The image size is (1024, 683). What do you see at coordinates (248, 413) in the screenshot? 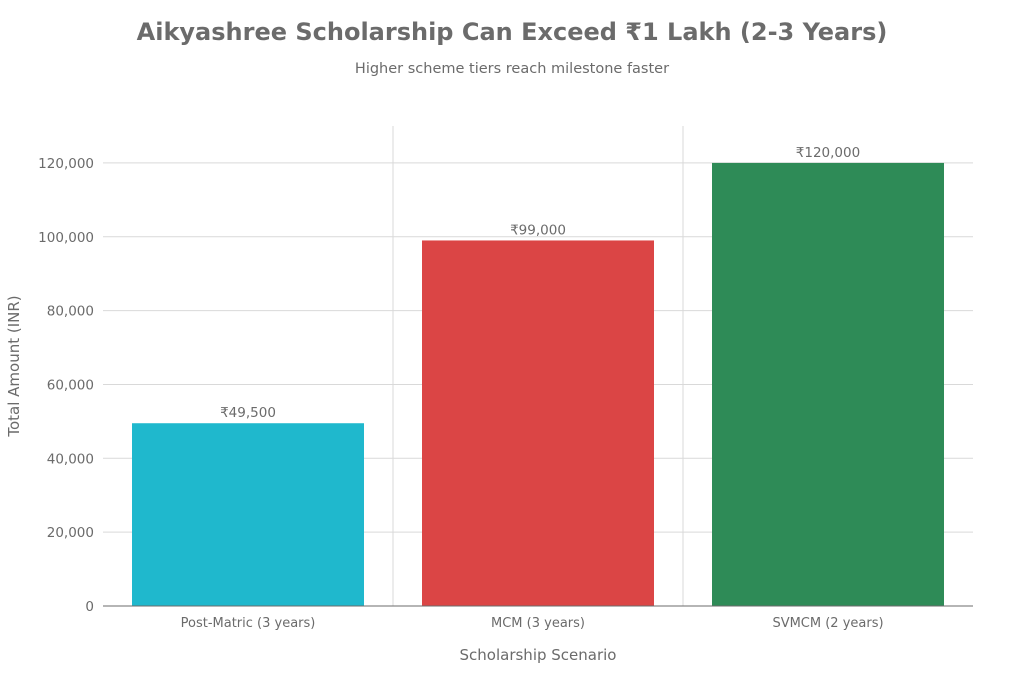
I see `bar-data-label: ₹49,500` at bounding box center [248, 413].